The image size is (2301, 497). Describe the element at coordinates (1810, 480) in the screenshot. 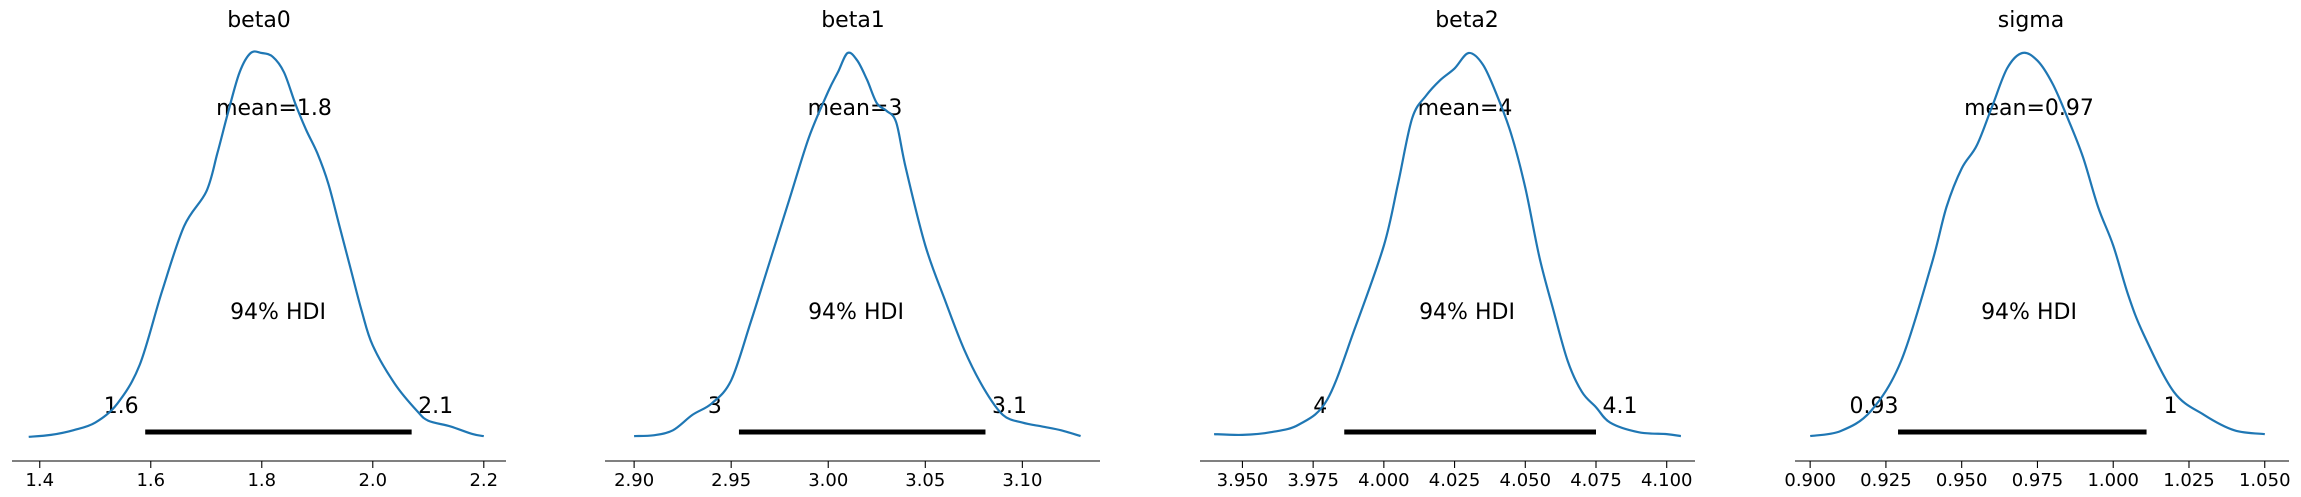

I see `x-tick-label: 0.900` at that location.